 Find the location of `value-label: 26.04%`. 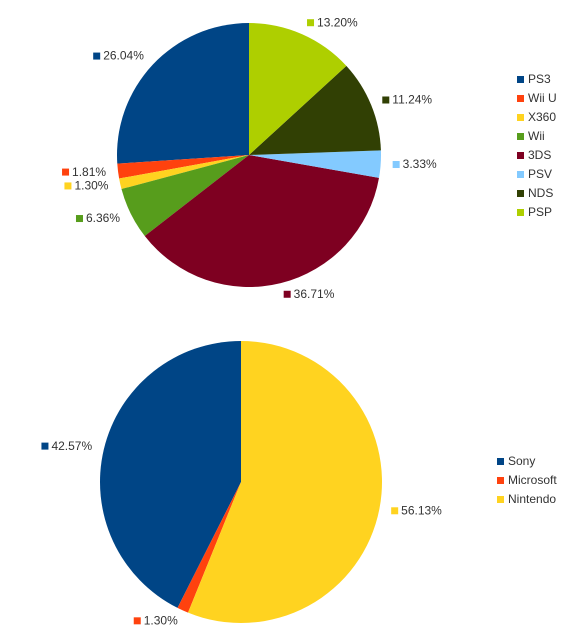

value-label: 26.04% is located at coordinates (123, 56).